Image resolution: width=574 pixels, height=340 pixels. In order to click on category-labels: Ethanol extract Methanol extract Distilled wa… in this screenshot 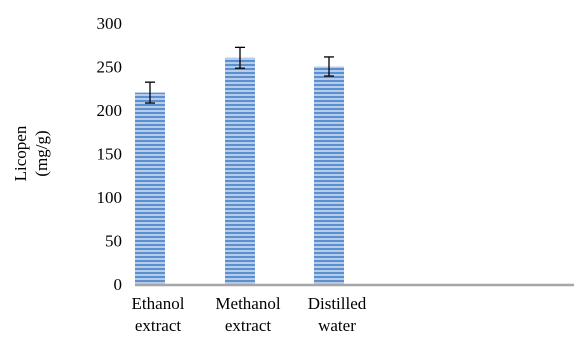, I will do `click(249, 314)`.